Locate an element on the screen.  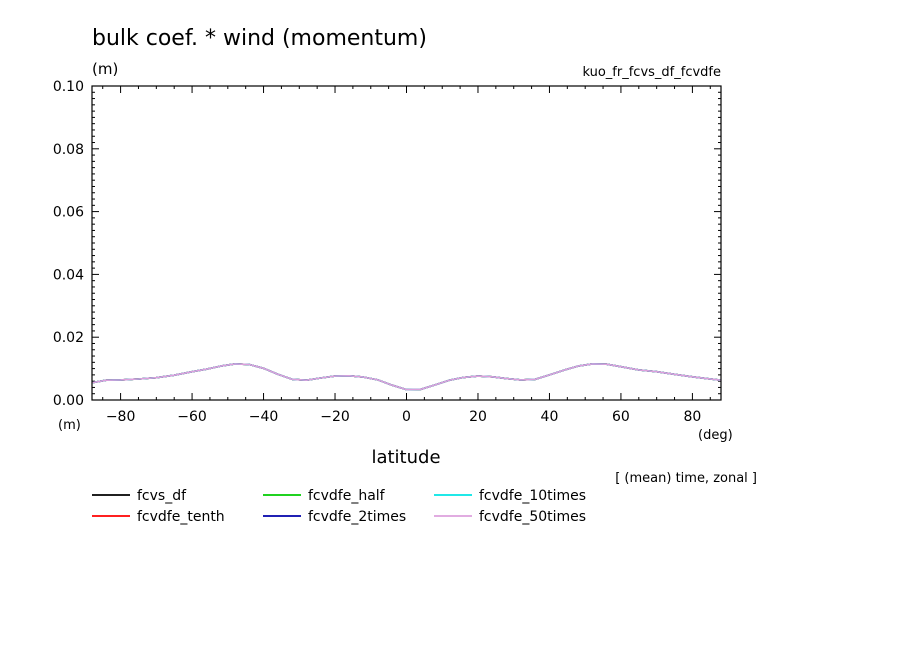
legend-label-fcvs_df: fcvs_df is located at coordinates (162, 496).